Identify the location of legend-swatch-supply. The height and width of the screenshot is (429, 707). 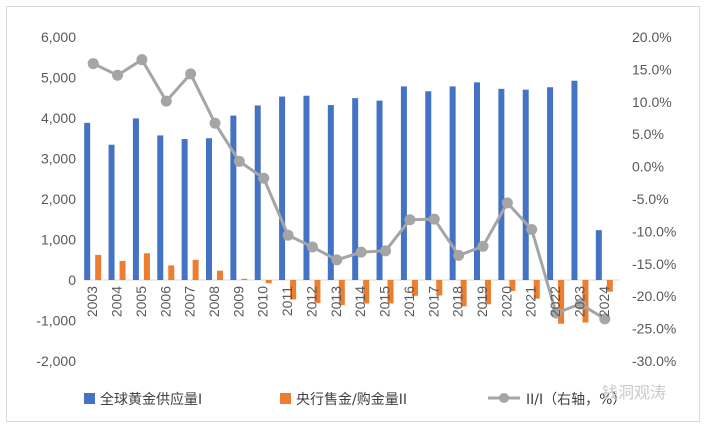
(89, 398).